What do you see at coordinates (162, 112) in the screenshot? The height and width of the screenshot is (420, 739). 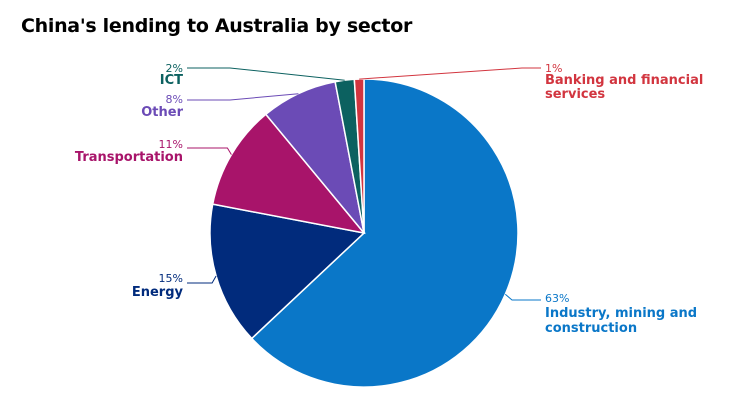 I see `category-label-other: Other` at bounding box center [162, 112].